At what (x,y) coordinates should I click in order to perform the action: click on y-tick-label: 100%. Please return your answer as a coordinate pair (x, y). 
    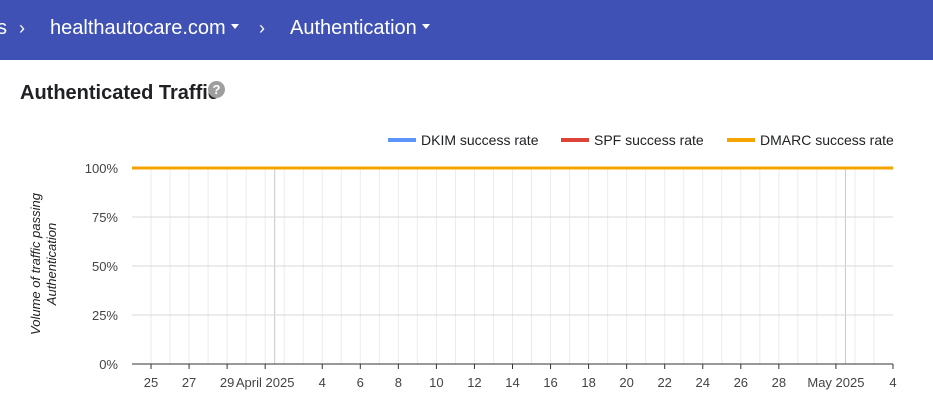
    Looking at the image, I should click on (102, 168).